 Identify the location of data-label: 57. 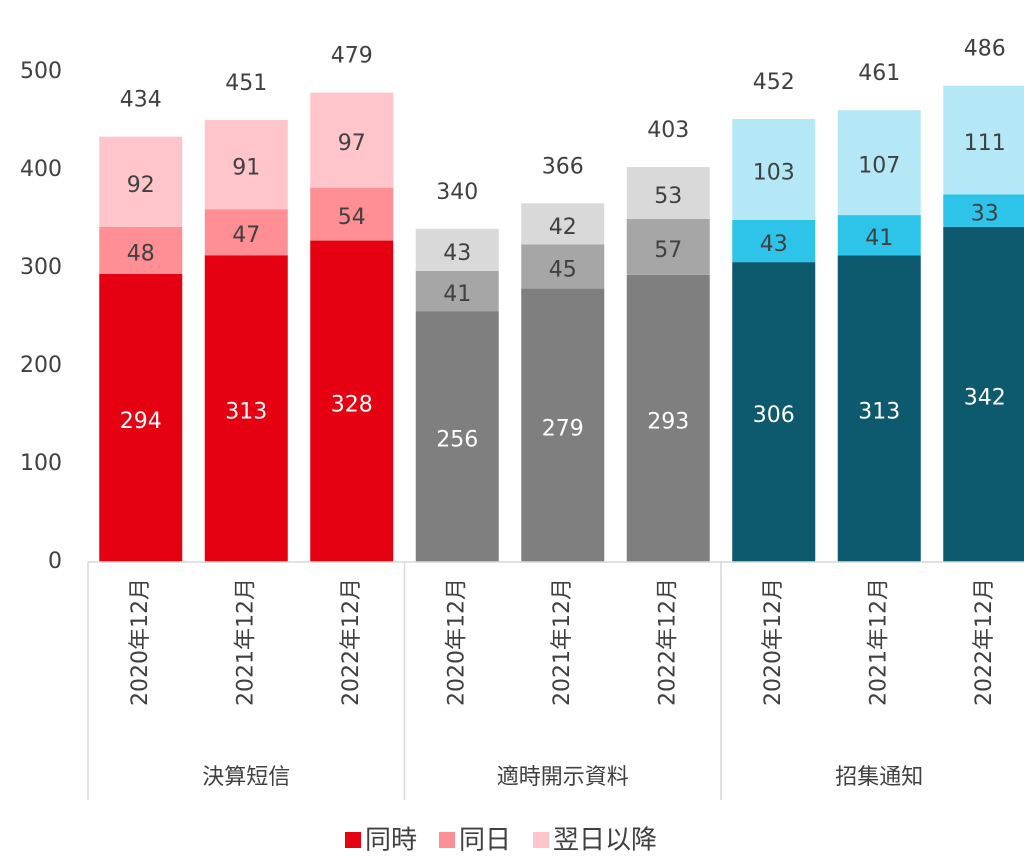
(668, 250).